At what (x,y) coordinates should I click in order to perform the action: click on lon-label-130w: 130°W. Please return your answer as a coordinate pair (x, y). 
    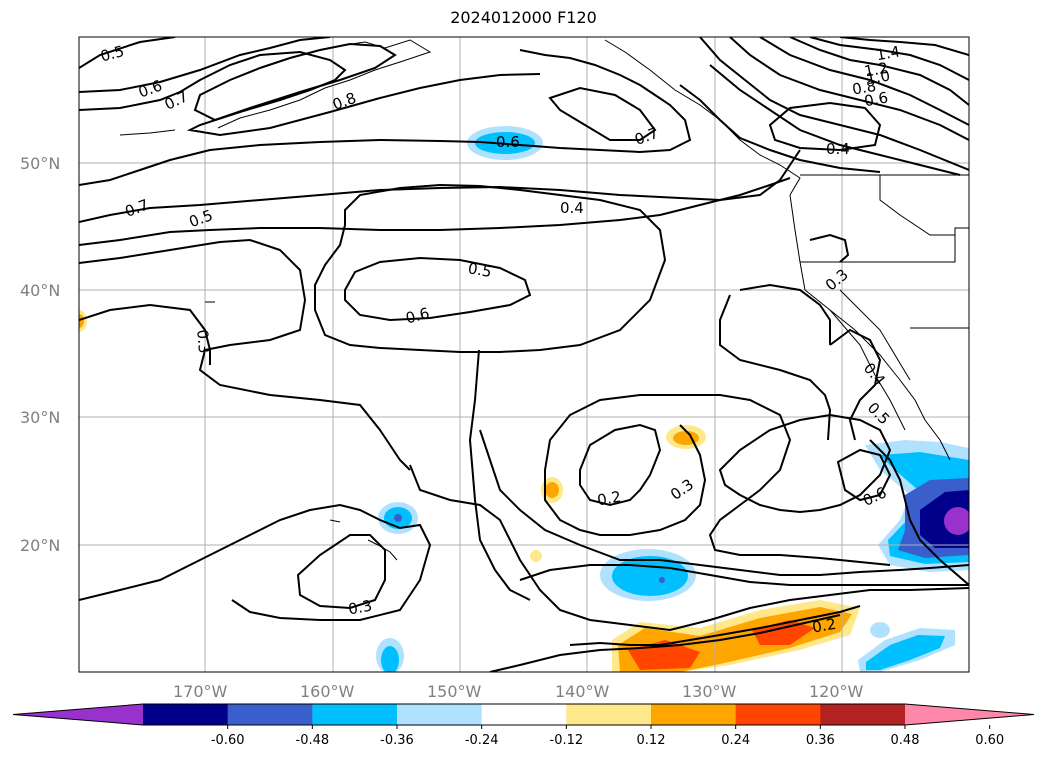
    Looking at the image, I should click on (709, 691).